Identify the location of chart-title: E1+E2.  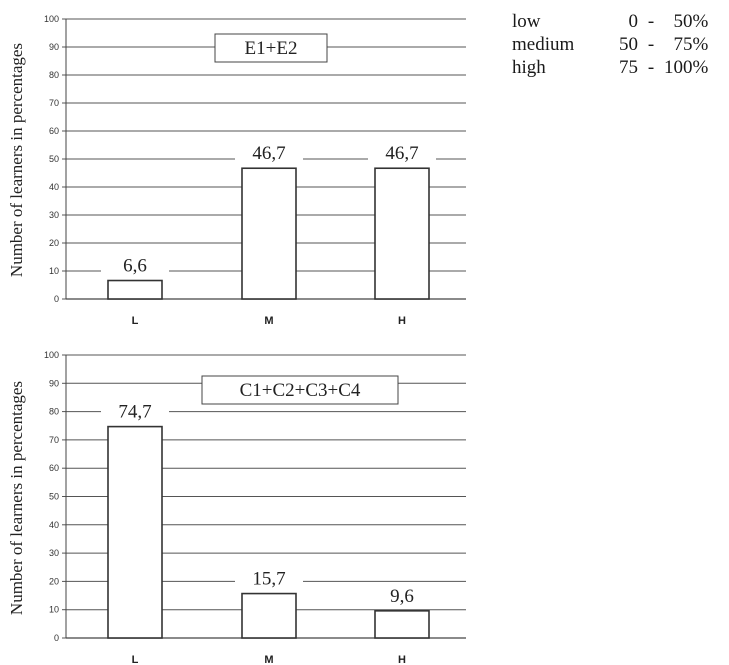
(271, 48).